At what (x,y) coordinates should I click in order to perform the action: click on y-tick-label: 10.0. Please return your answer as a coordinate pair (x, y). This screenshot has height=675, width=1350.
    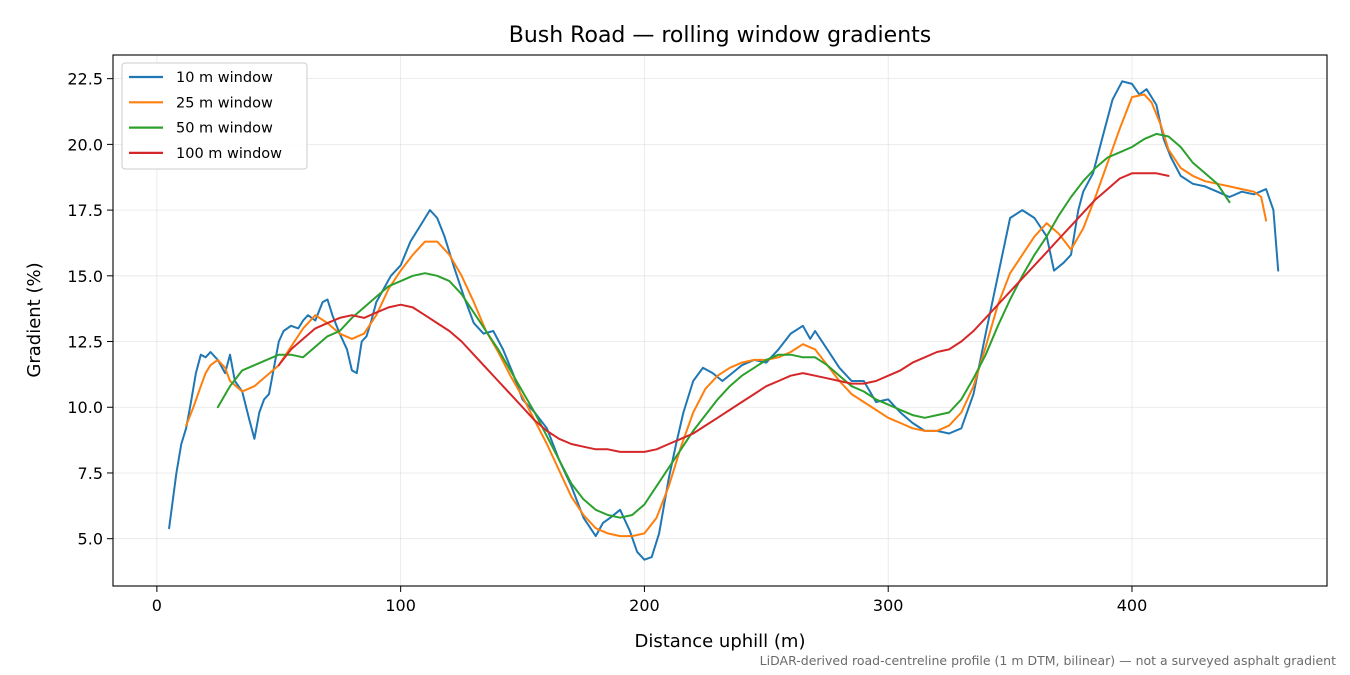
    Looking at the image, I should click on (85, 407).